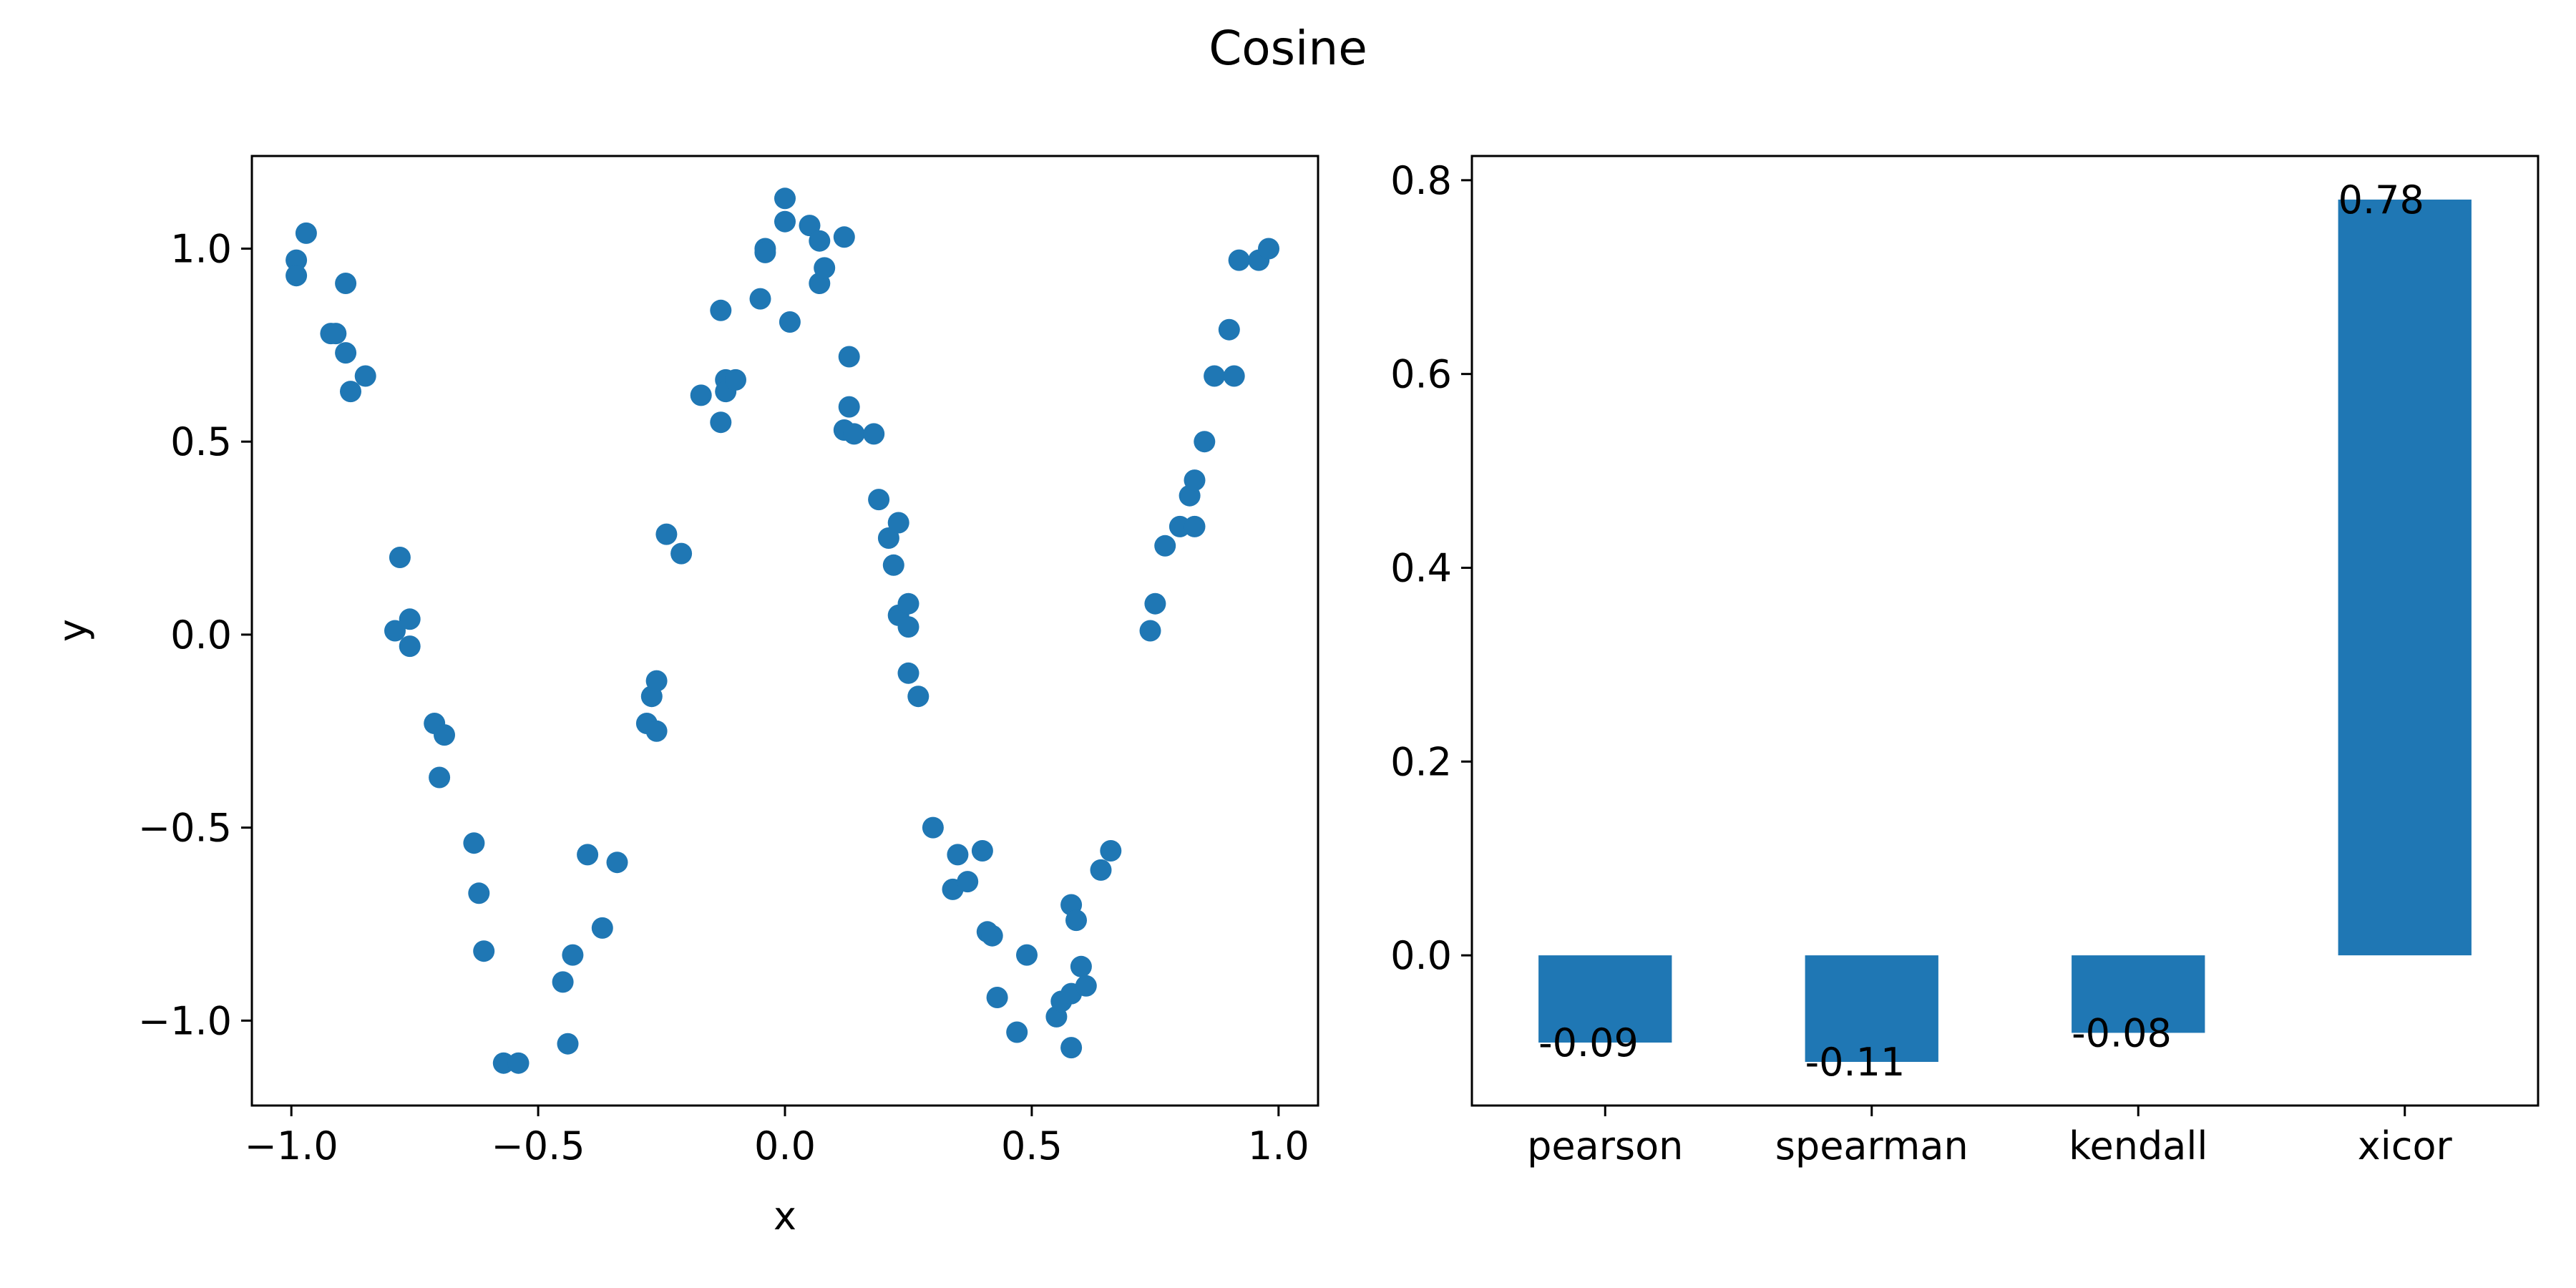 The width and height of the screenshot is (2576, 1288). I want to click on scatter-y-axis: −1.0 −0.5 0.0 0.5 1.0, so click(195, 634).